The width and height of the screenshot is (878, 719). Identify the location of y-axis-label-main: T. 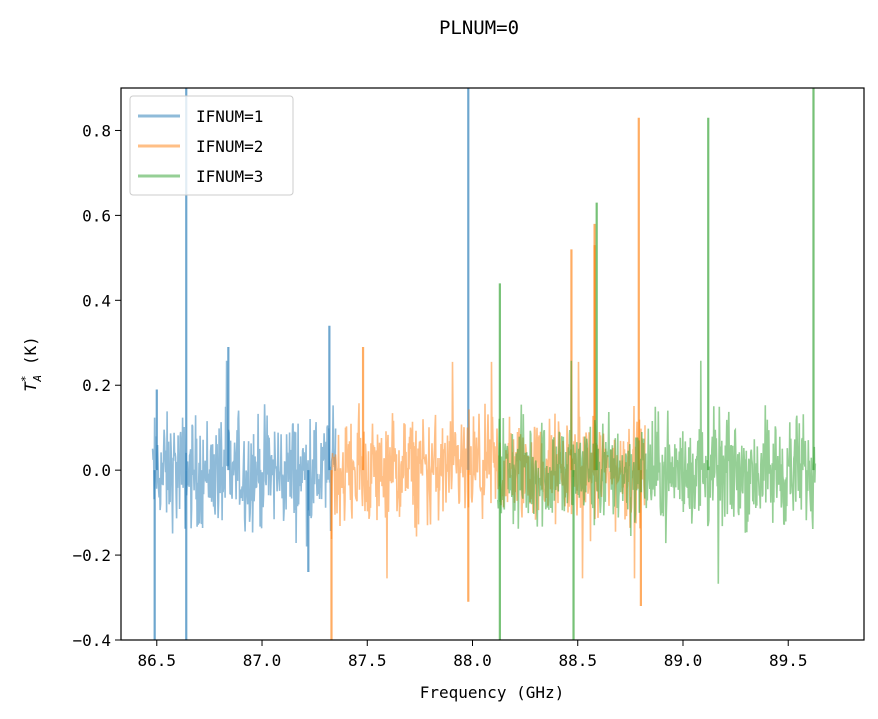
(30, 386).